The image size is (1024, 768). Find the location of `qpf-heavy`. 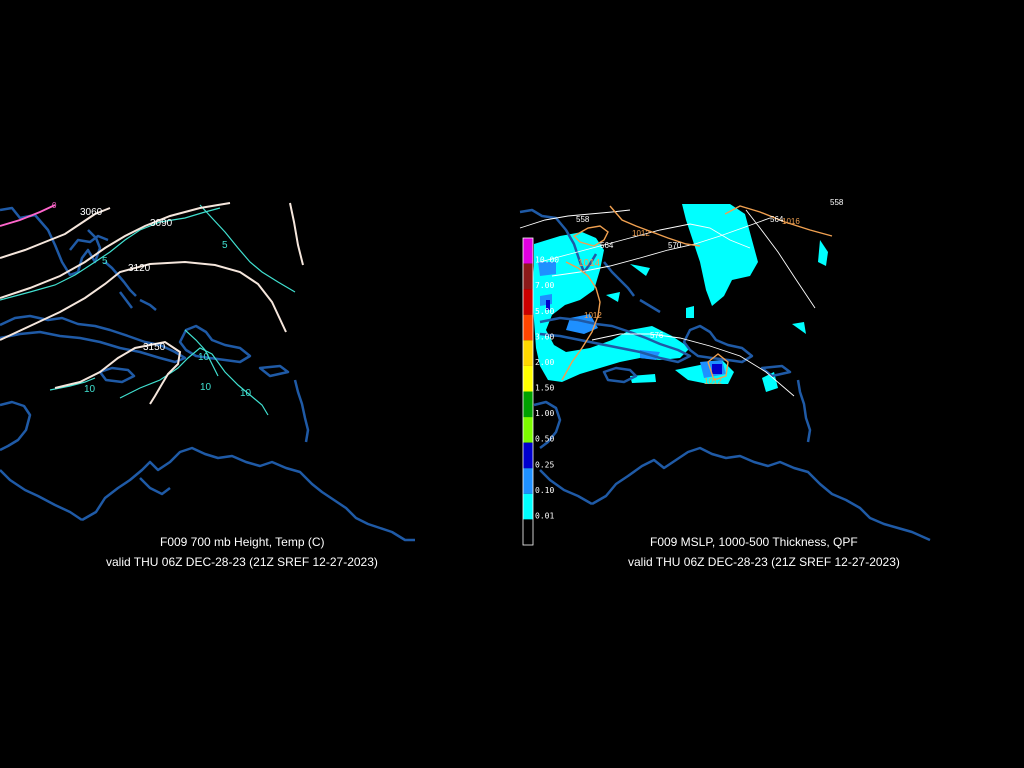

qpf-heavy is located at coordinates (634, 337).